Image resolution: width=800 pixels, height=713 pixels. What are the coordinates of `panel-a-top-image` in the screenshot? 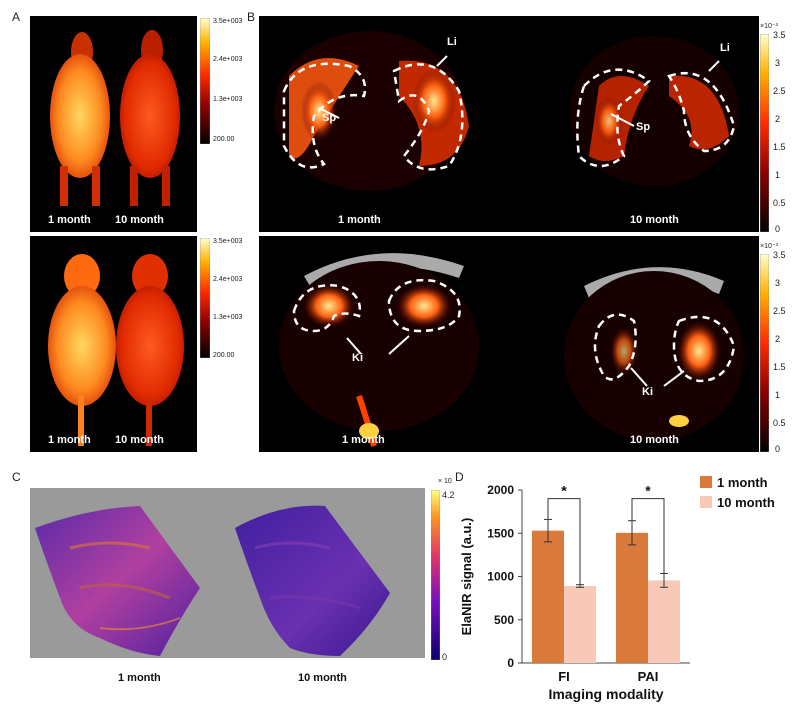 It's located at (113, 124).